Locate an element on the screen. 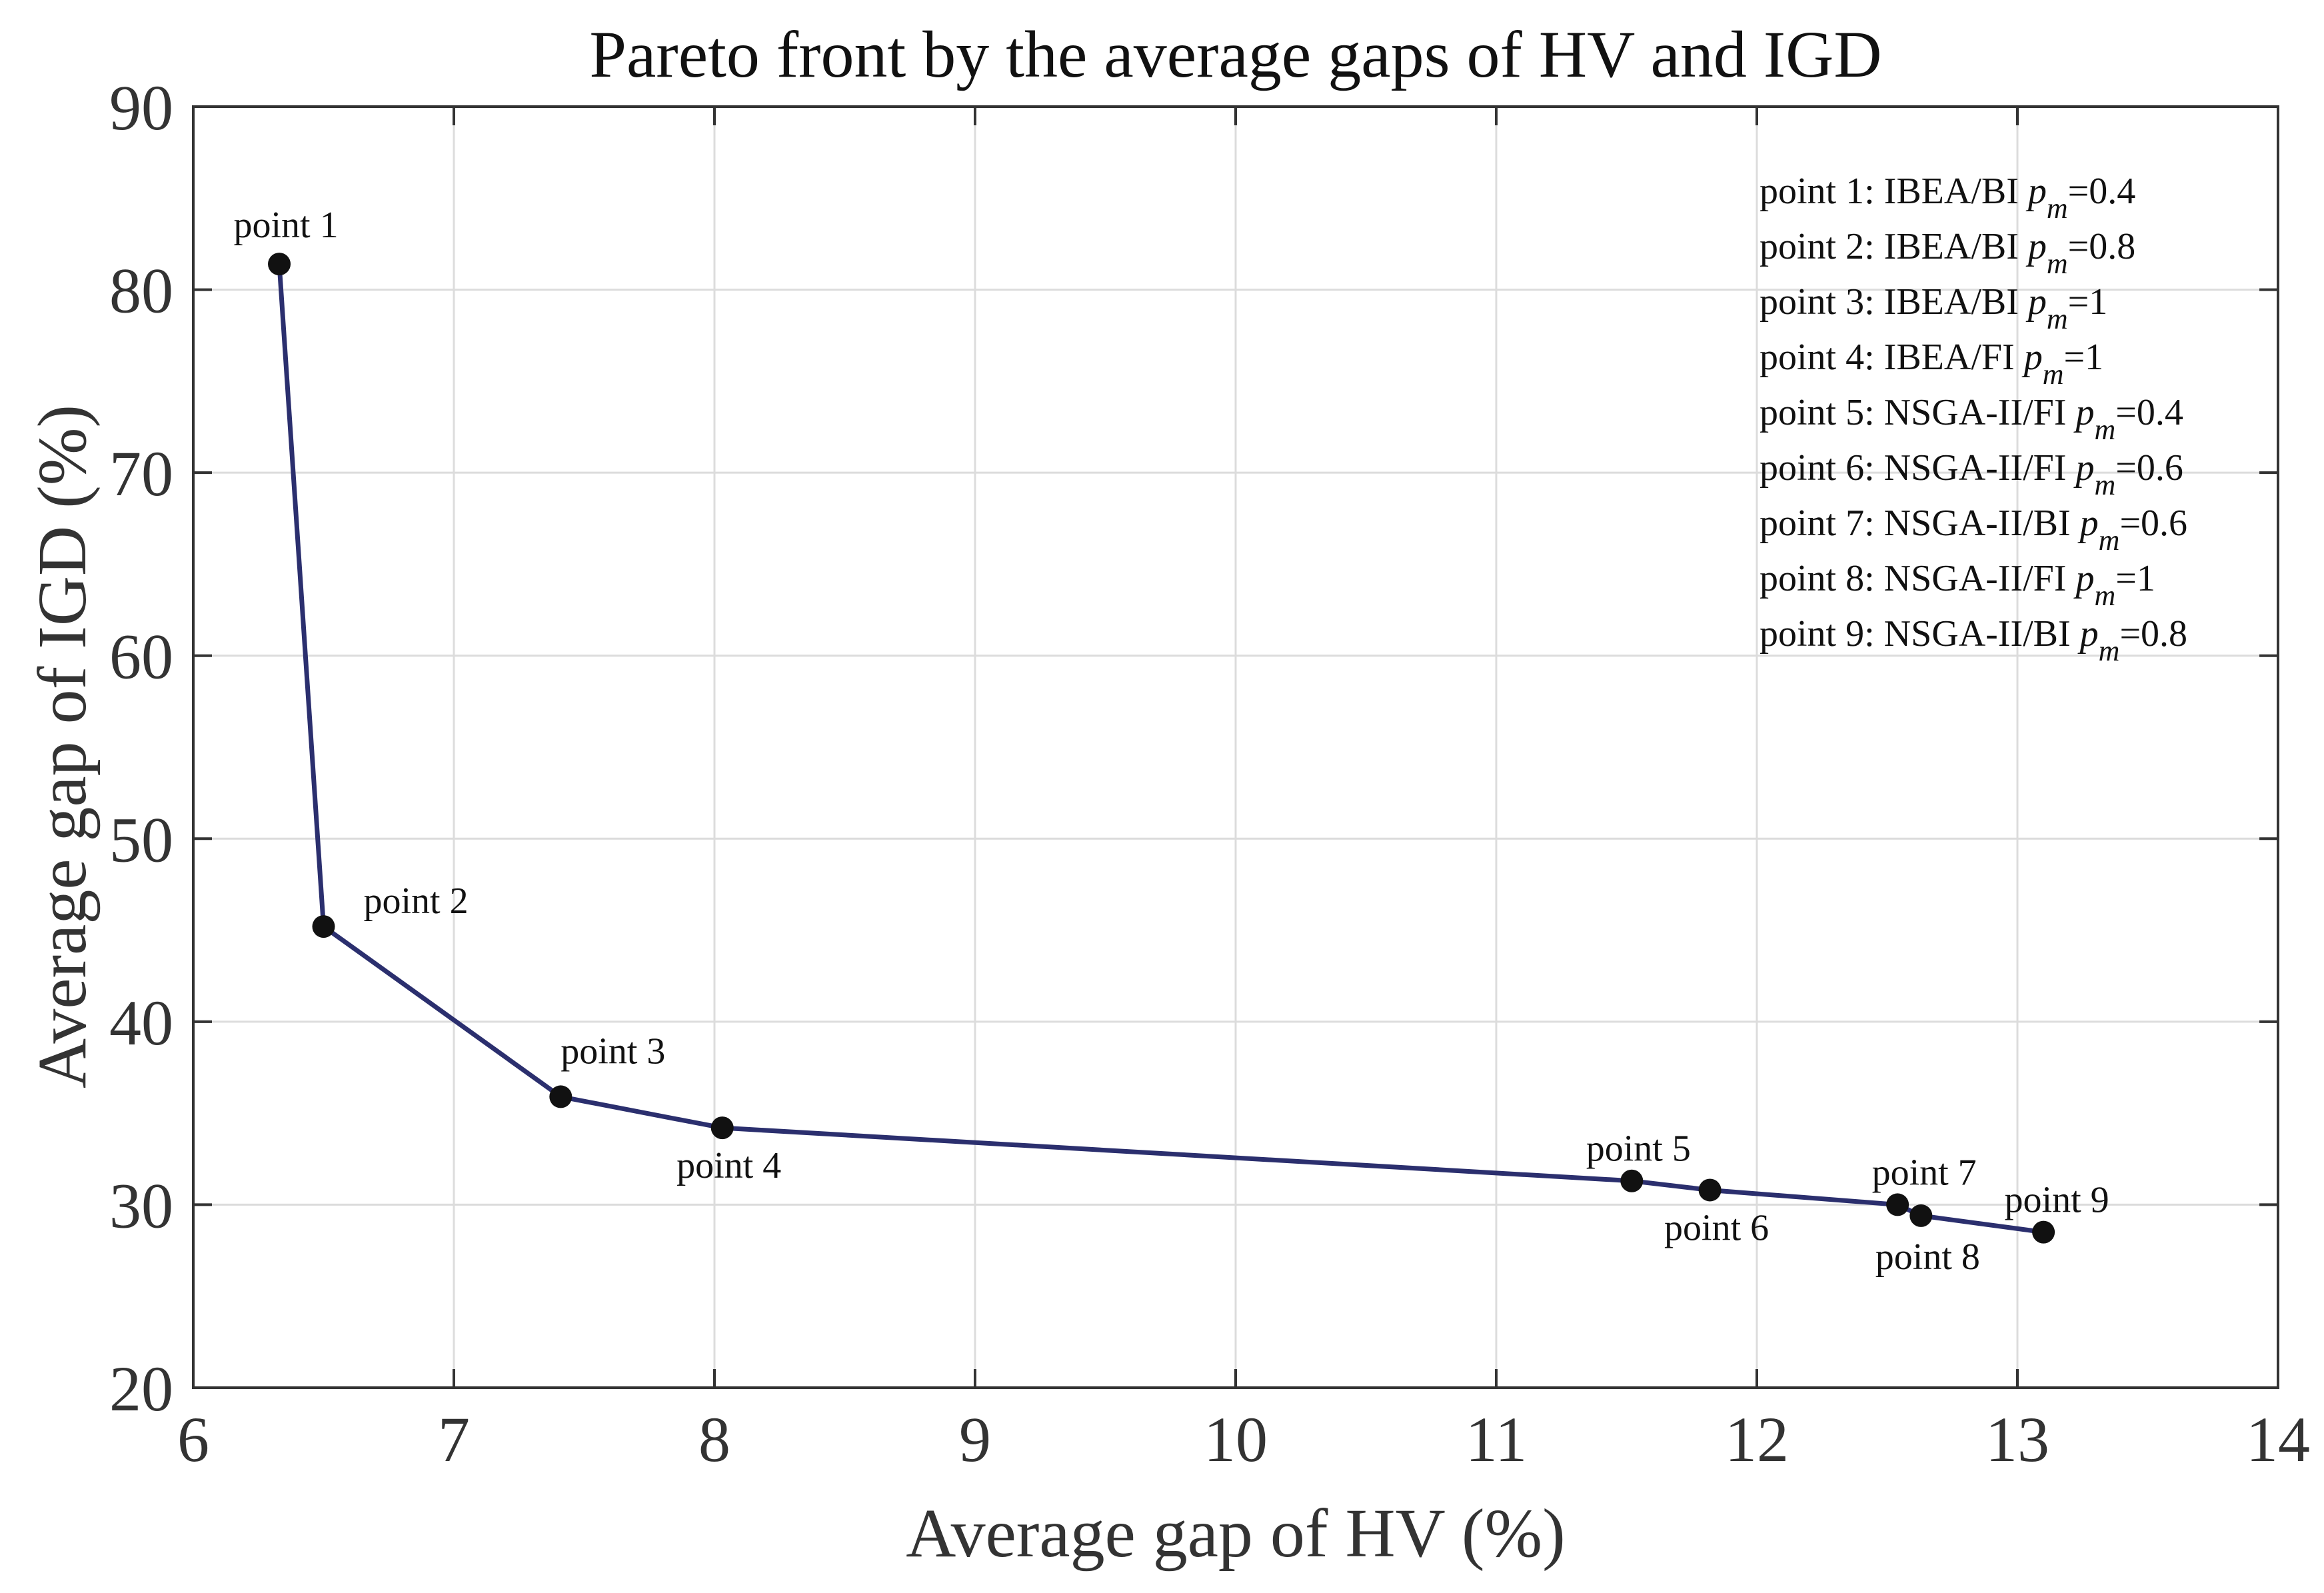  legend-entry: point 3: IBEA/BI pm=1 is located at coordinates (1933, 308).